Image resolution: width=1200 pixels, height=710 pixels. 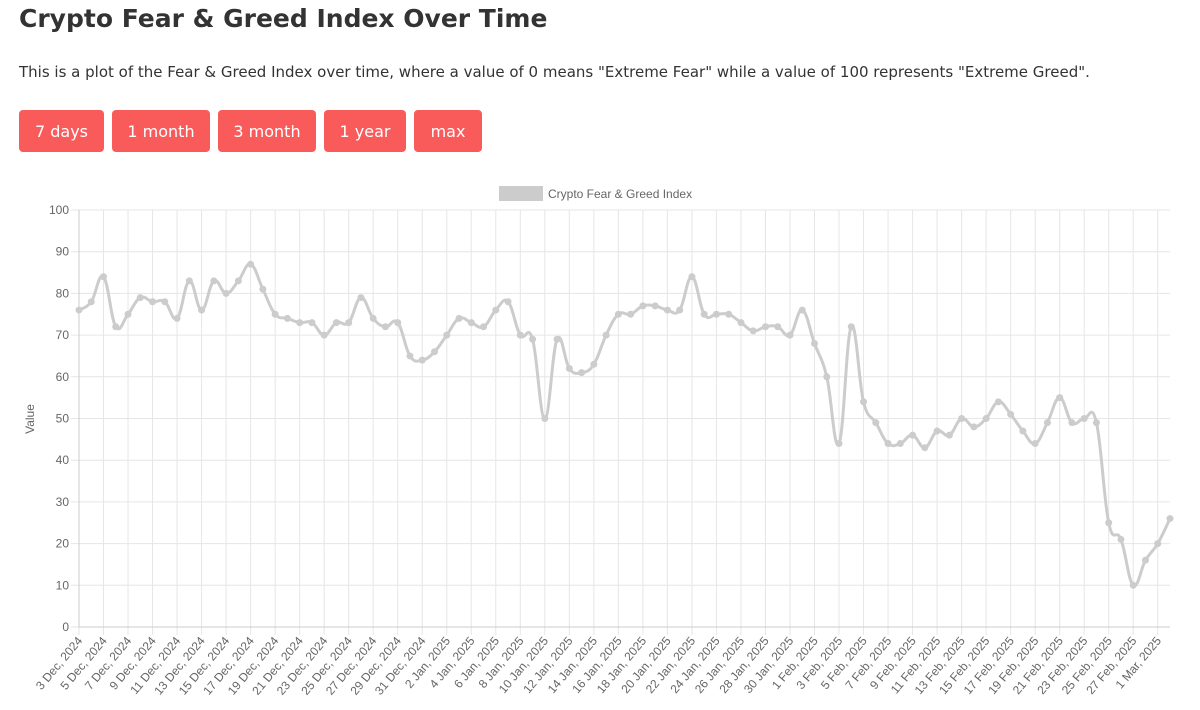 What do you see at coordinates (283, 18) in the screenshot?
I see `page-title: Crypto Fear & Greed Index Over Time` at bounding box center [283, 18].